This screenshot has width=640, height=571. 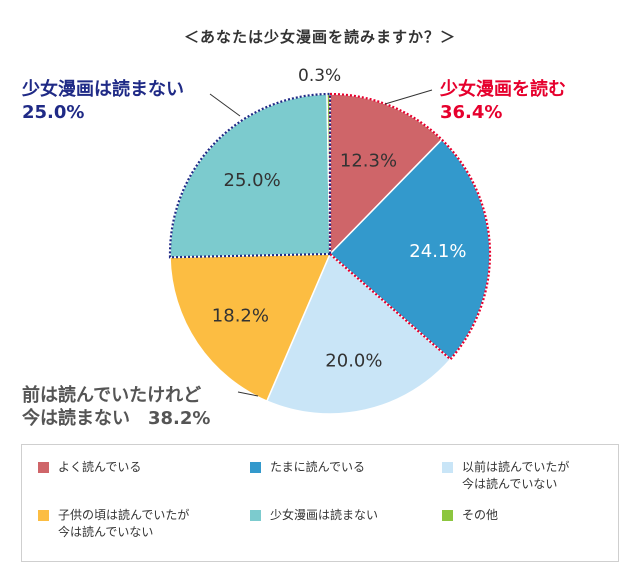 I want to click on callout-not-read-group: 少女漫画は読まない 25.0%, so click(x=103, y=101).